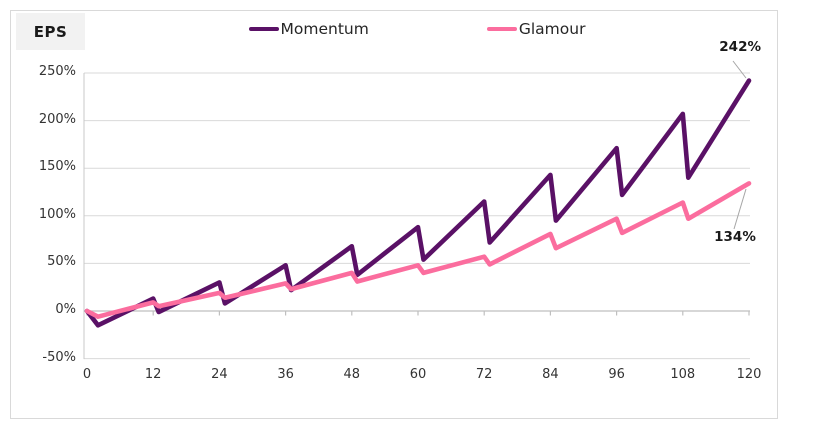  I want to click on x-tick-label-48: 48, so click(352, 374).